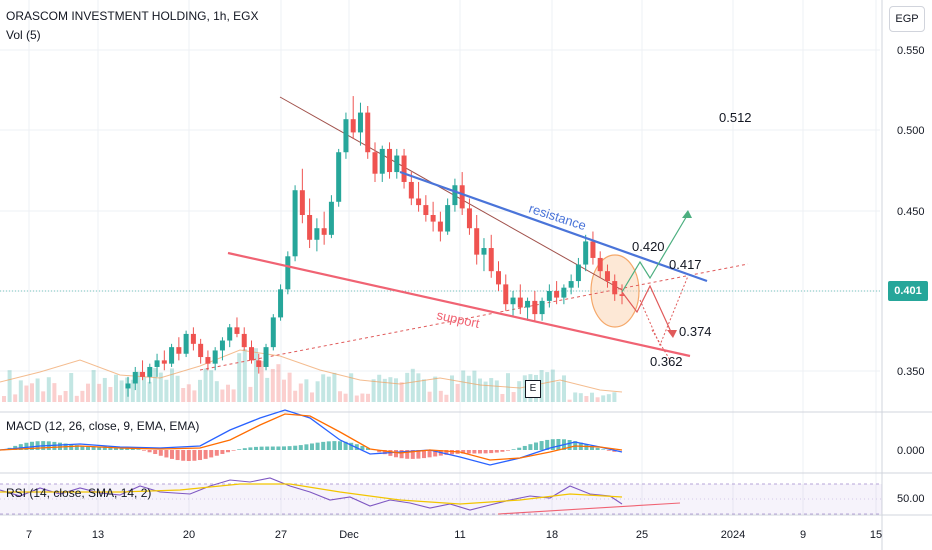  I want to click on symbol-title: ORASCOM INVESTMENT HOLDING, 1h, EGX, so click(132, 16).